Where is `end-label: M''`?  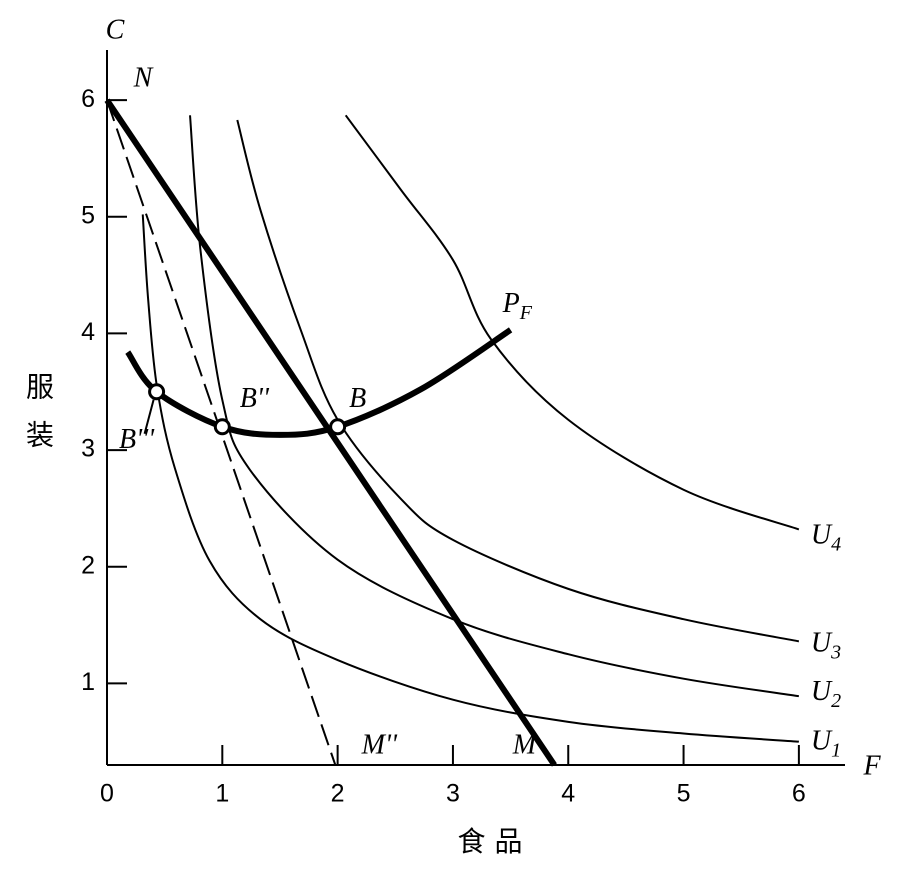 end-label: M'' is located at coordinates (379, 744).